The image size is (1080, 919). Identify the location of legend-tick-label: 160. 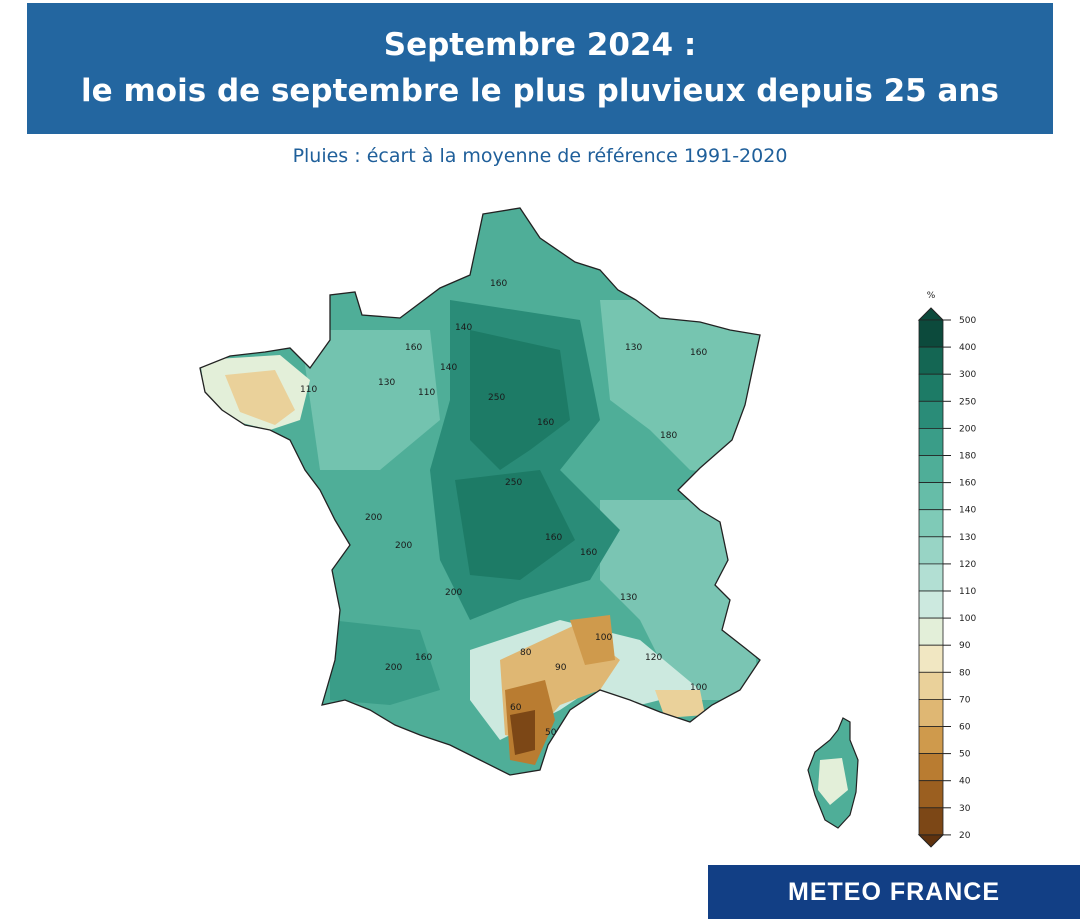
(967, 484).